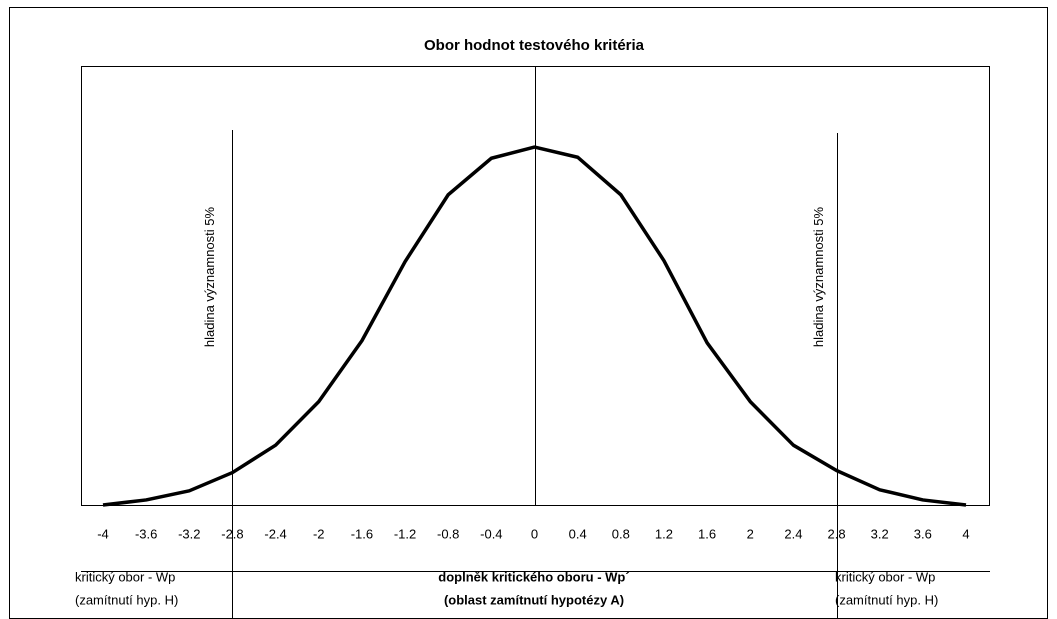  Describe the element at coordinates (448, 533) in the screenshot. I see `x-tick-label: -0.8` at that location.